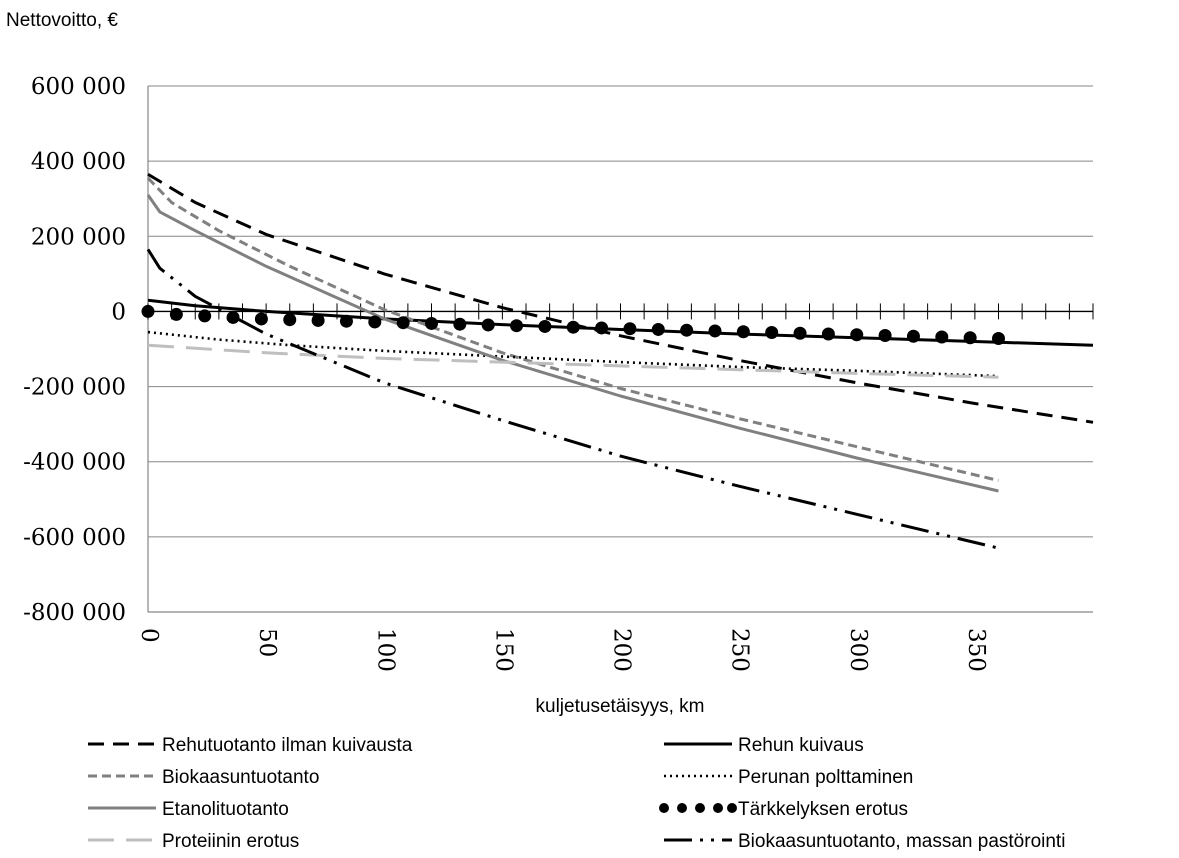  What do you see at coordinates (825, 777) in the screenshot?
I see `legend-label: Perunan polttaminen` at bounding box center [825, 777].